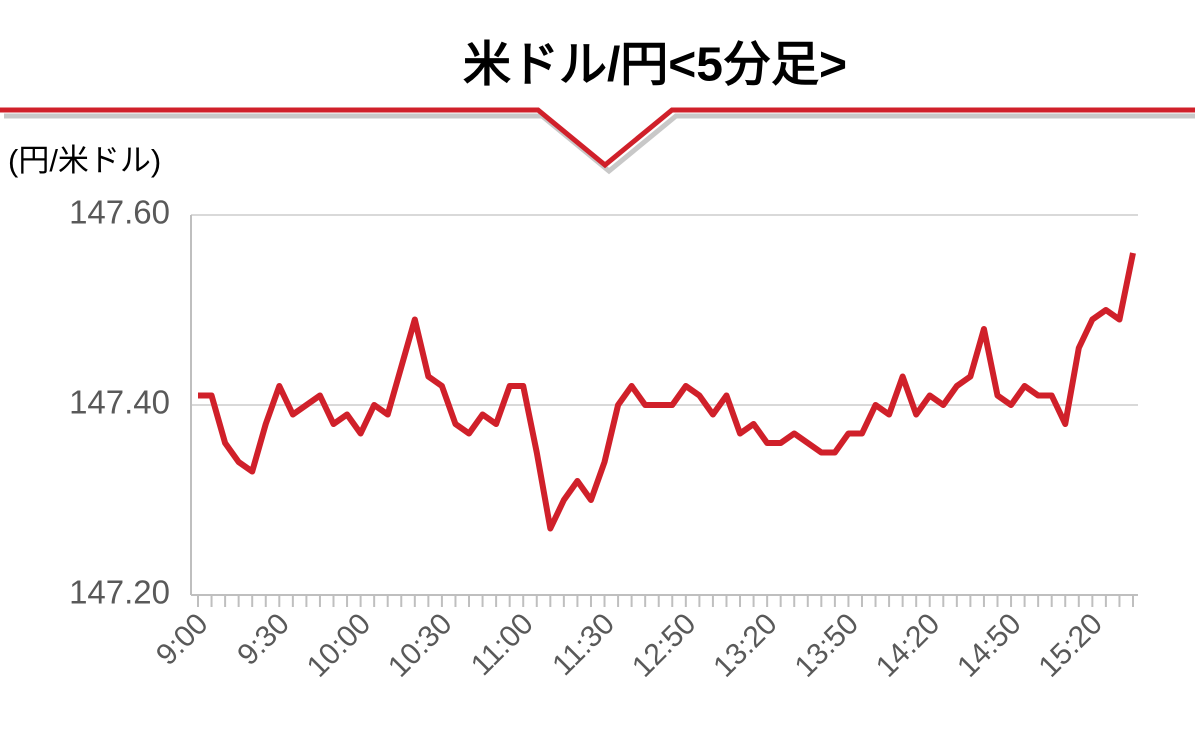 This screenshot has height=751, width=1195. Describe the element at coordinates (989, 645) in the screenshot. I see `x-tick-label: 14:50` at that location.